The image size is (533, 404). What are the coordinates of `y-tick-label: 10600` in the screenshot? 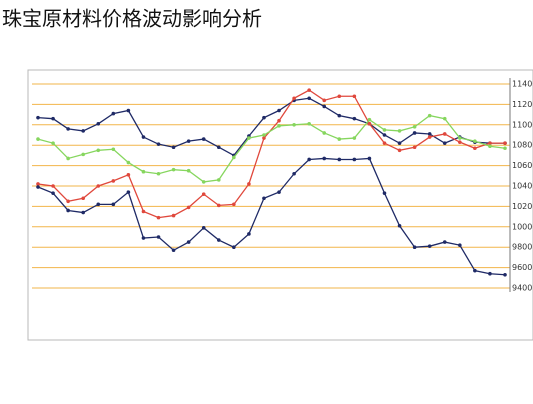 It's located at (522, 165).